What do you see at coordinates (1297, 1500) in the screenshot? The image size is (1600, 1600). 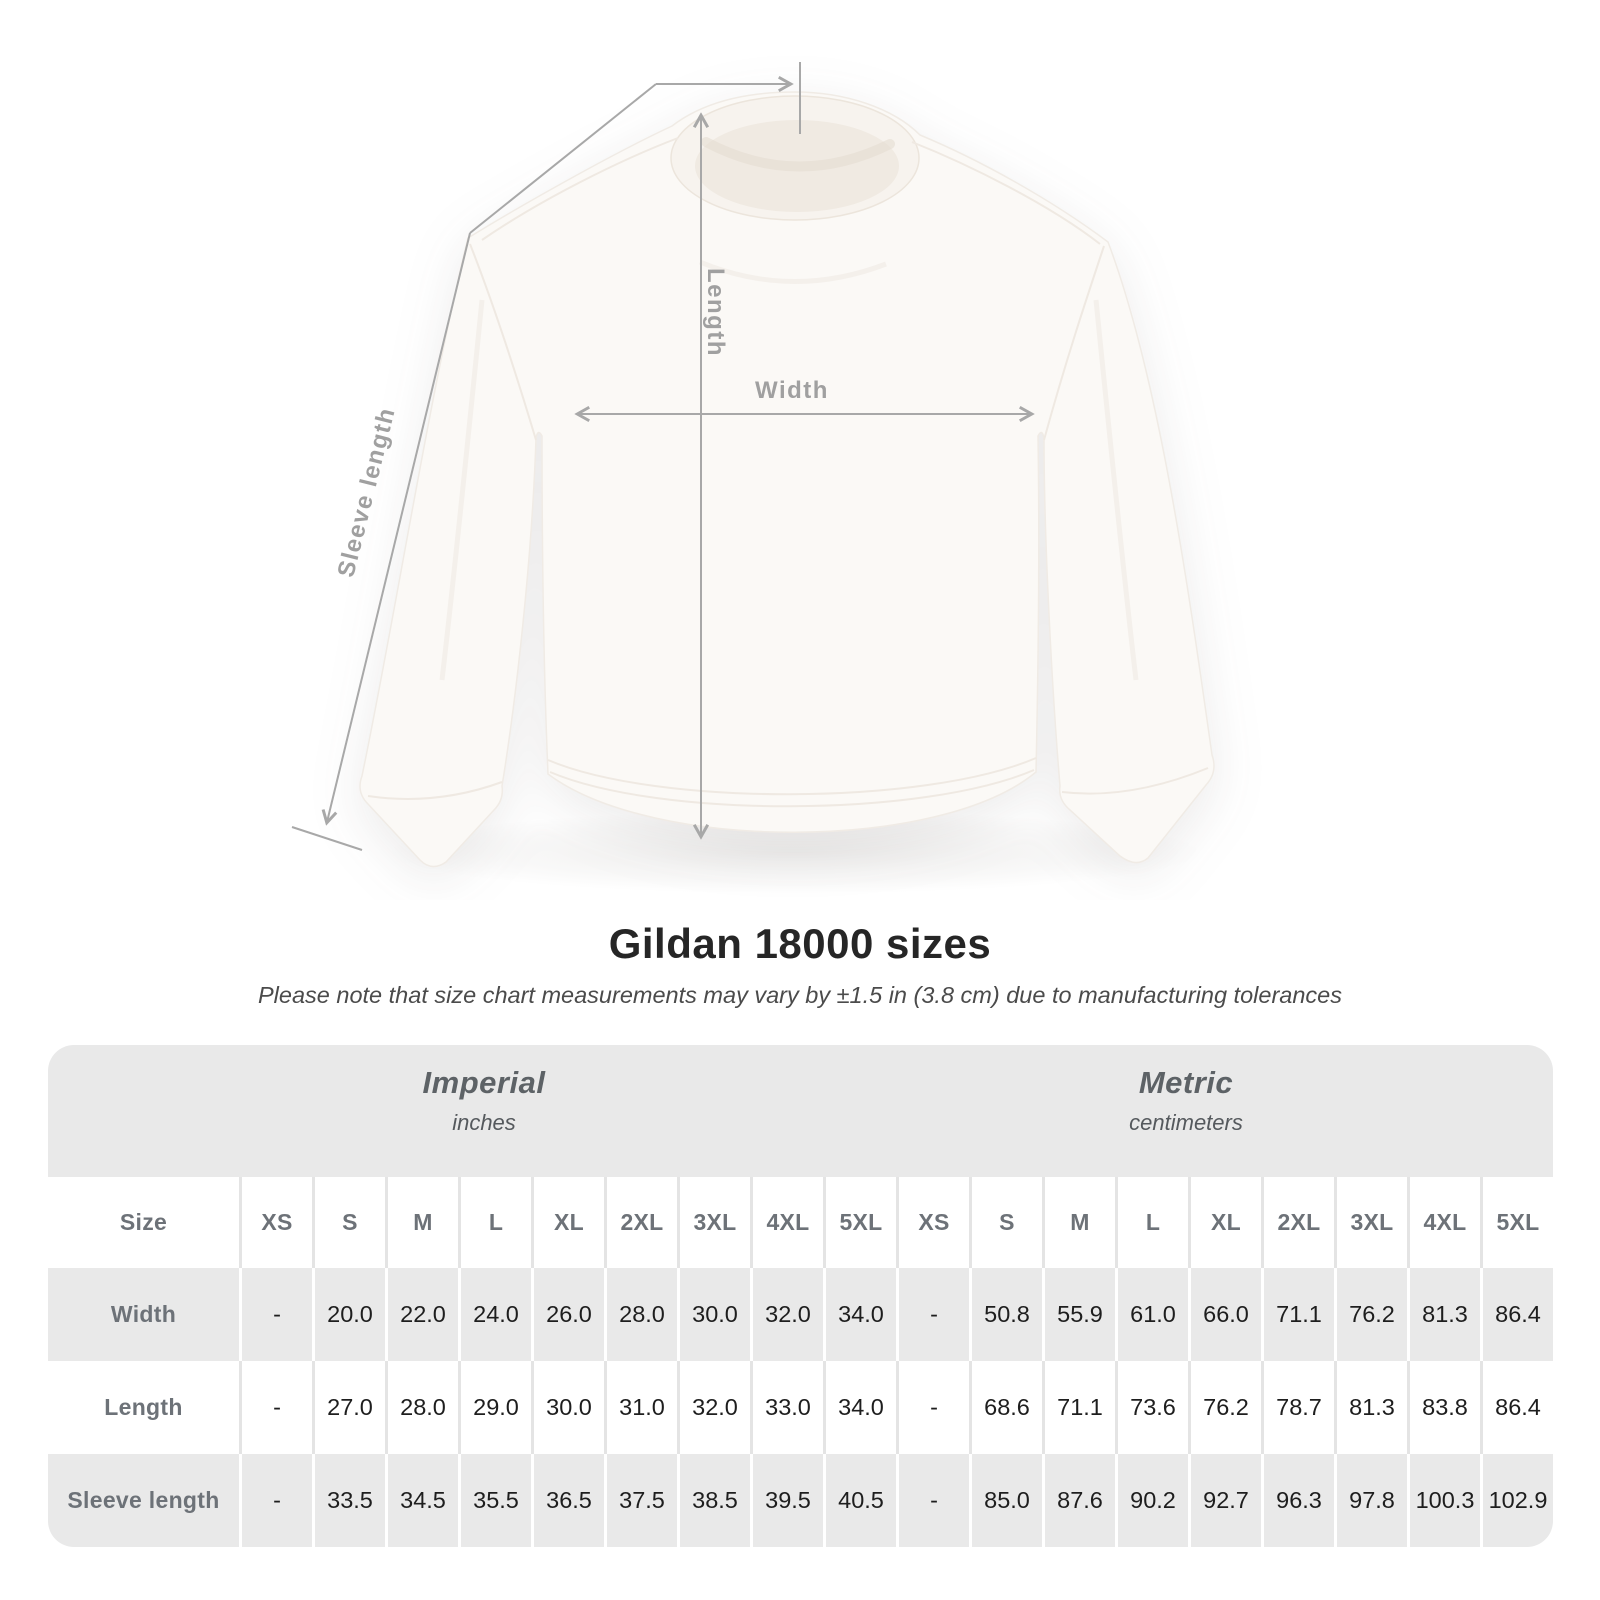 I see `table-cell: 96.3` at bounding box center [1297, 1500].